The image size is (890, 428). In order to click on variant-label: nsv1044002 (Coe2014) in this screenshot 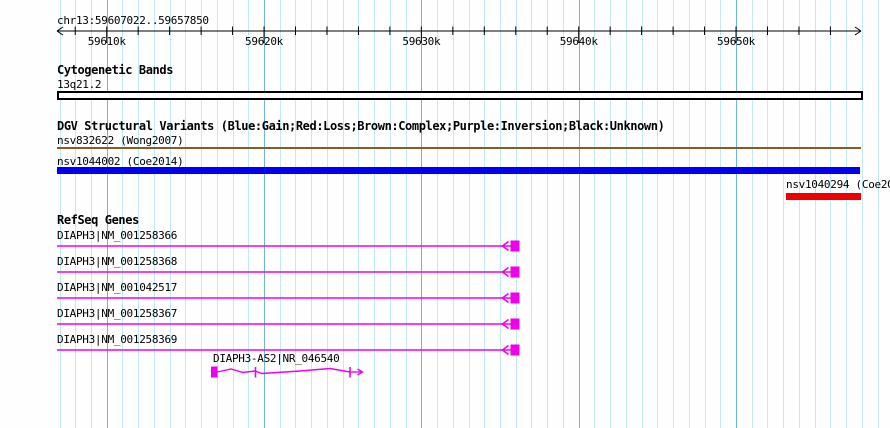, I will do `click(120, 161)`.